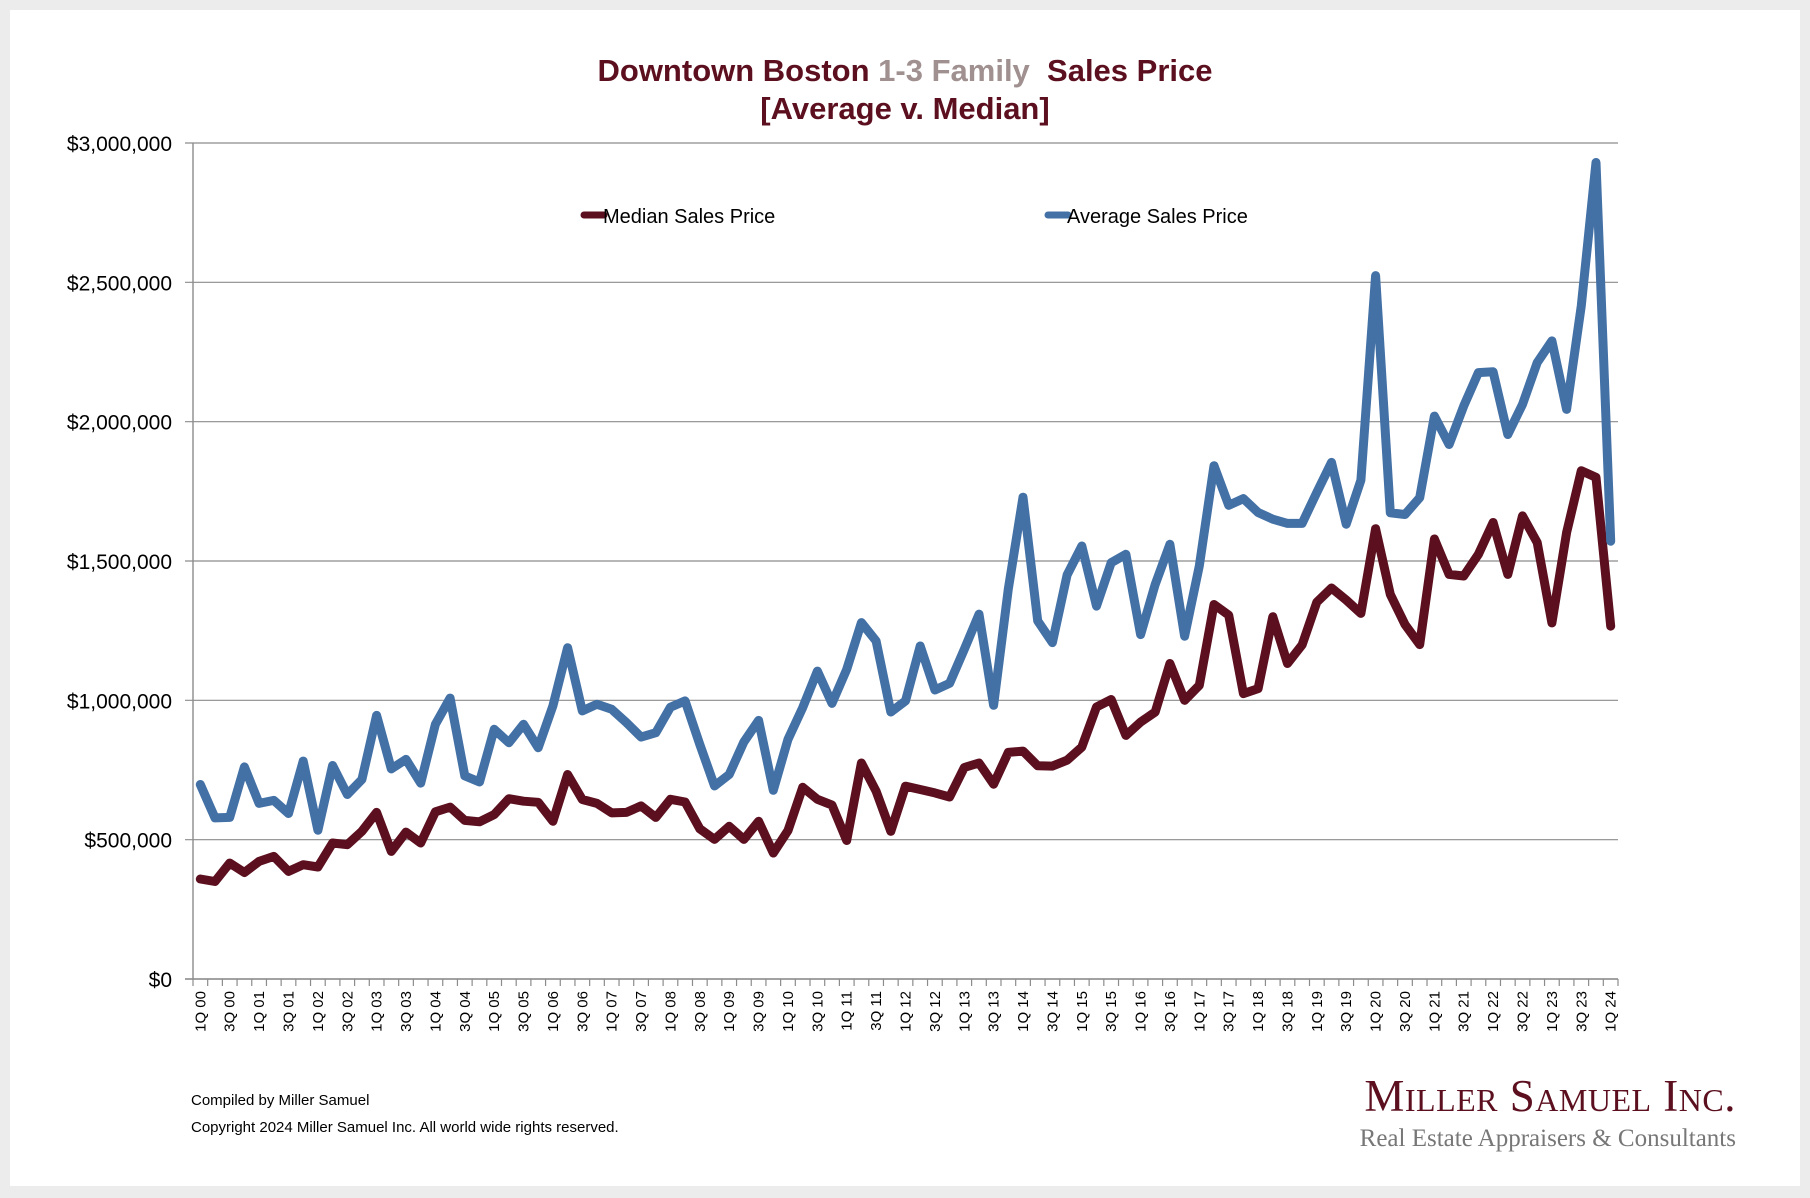 The height and width of the screenshot is (1198, 1810). I want to click on y-tick-label: $0, so click(160, 980).